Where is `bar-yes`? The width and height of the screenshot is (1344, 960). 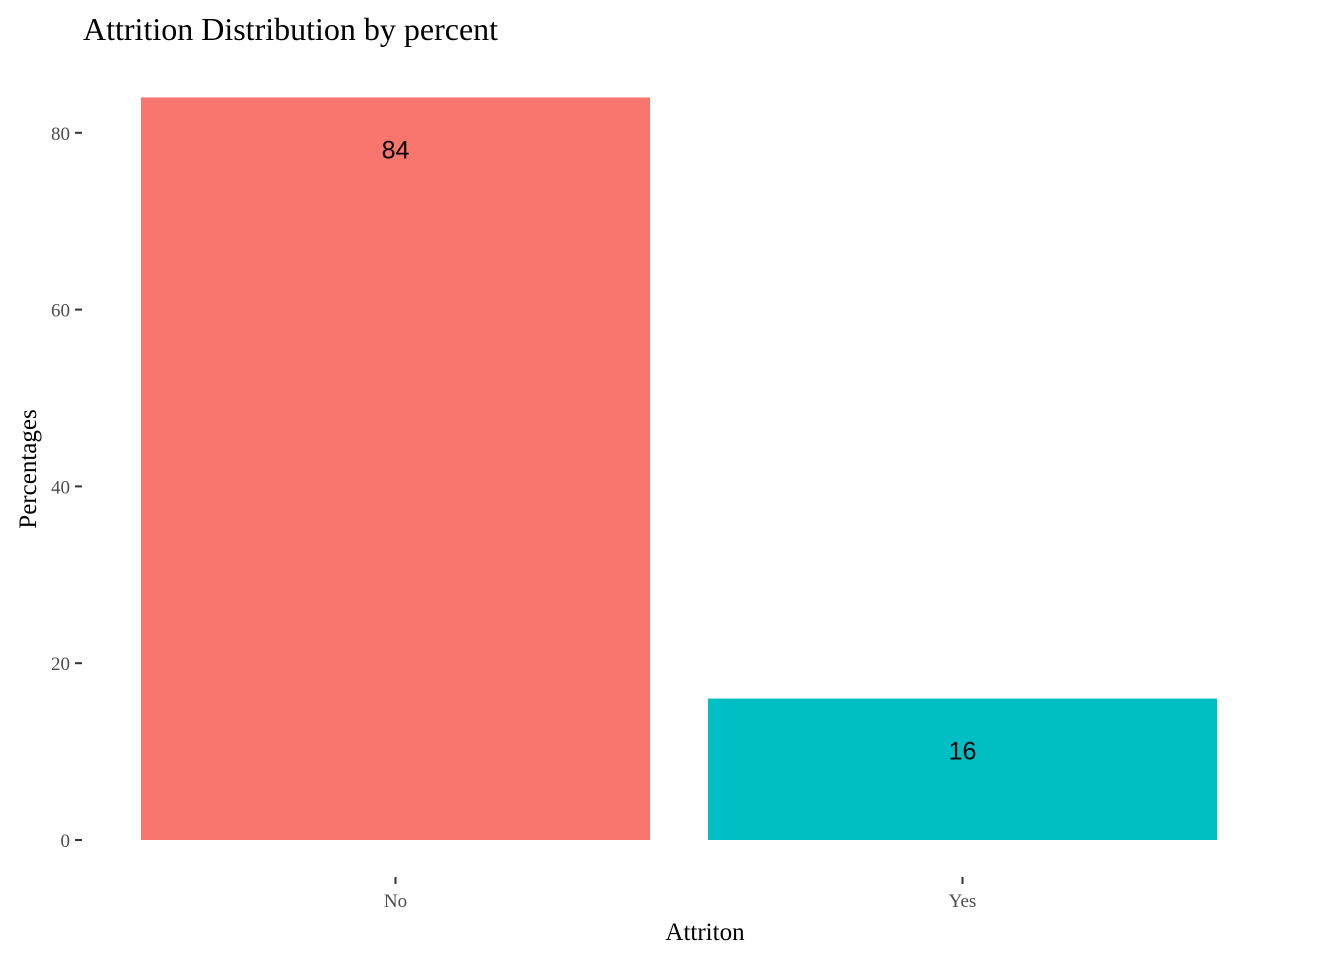
bar-yes is located at coordinates (962, 769).